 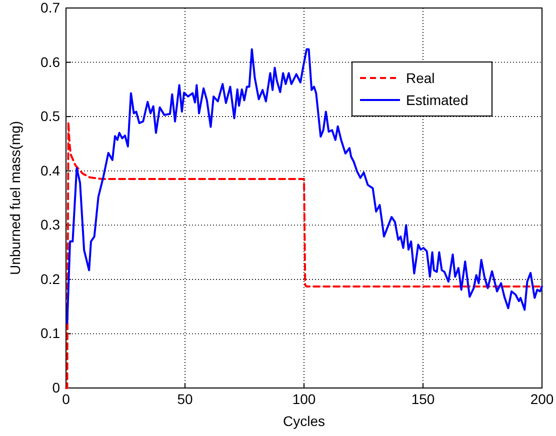 What do you see at coordinates (50, 224) in the screenshot?
I see `y-tick-label: 0.3` at bounding box center [50, 224].